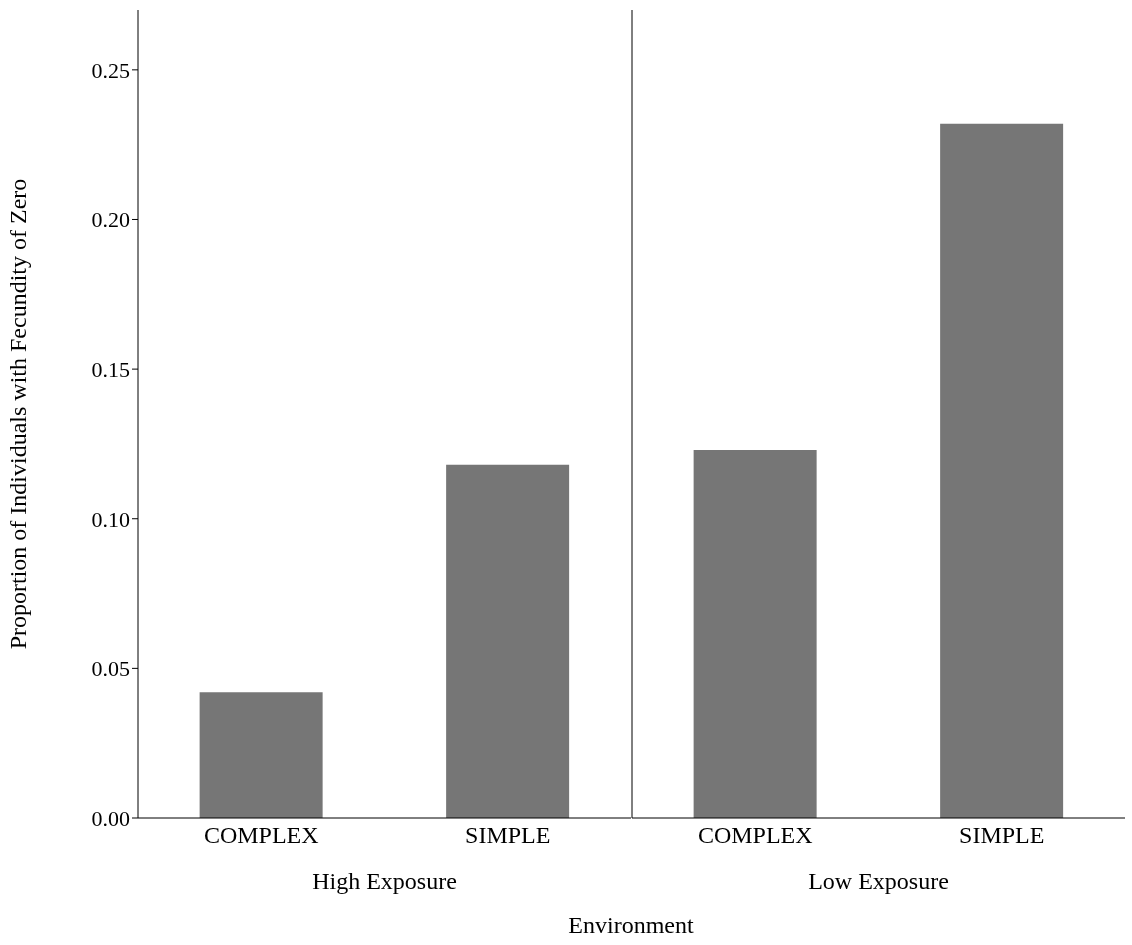 The width and height of the screenshot is (1132, 945). What do you see at coordinates (878, 882) in the screenshot?
I see `x-axis-title: Low Exposure` at bounding box center [878, 882].